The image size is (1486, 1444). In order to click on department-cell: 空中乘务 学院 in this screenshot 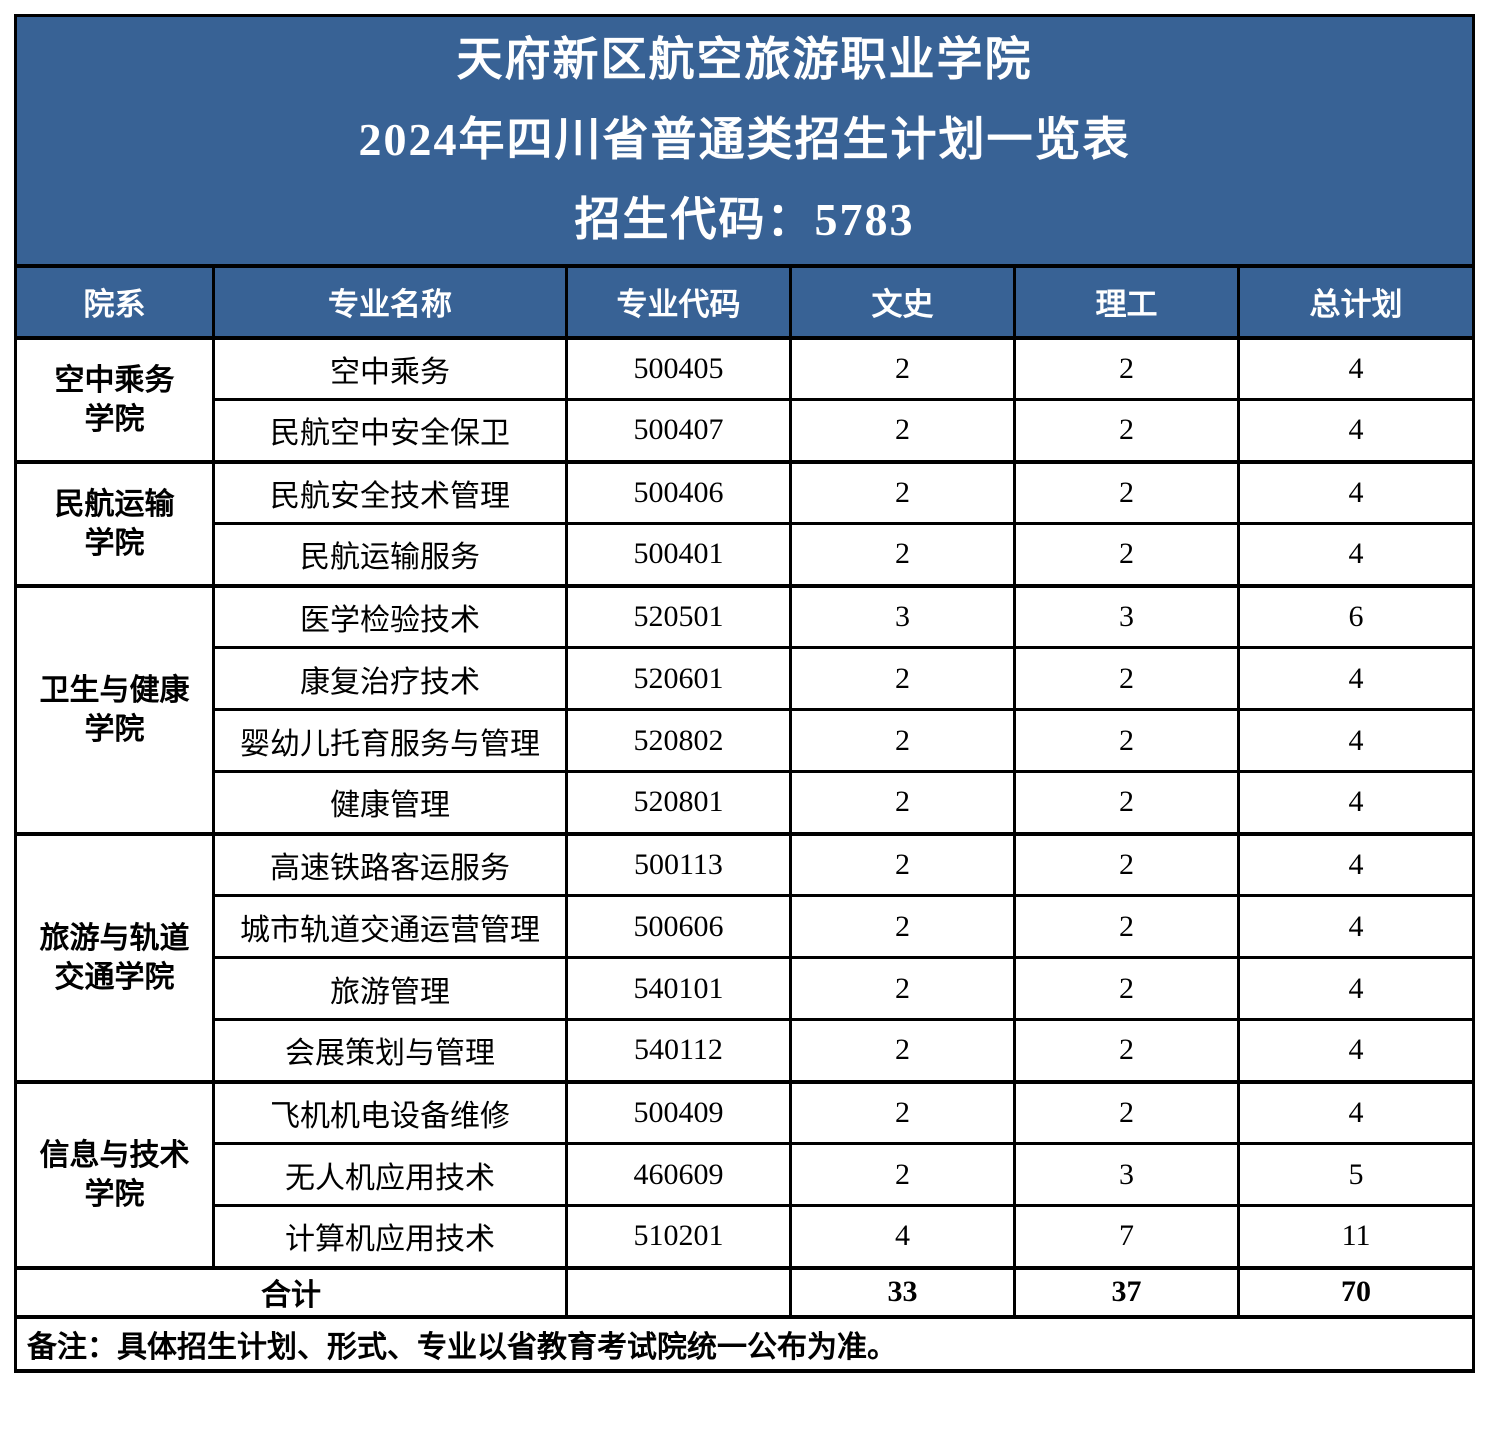, I will do `click(114, 399)`.